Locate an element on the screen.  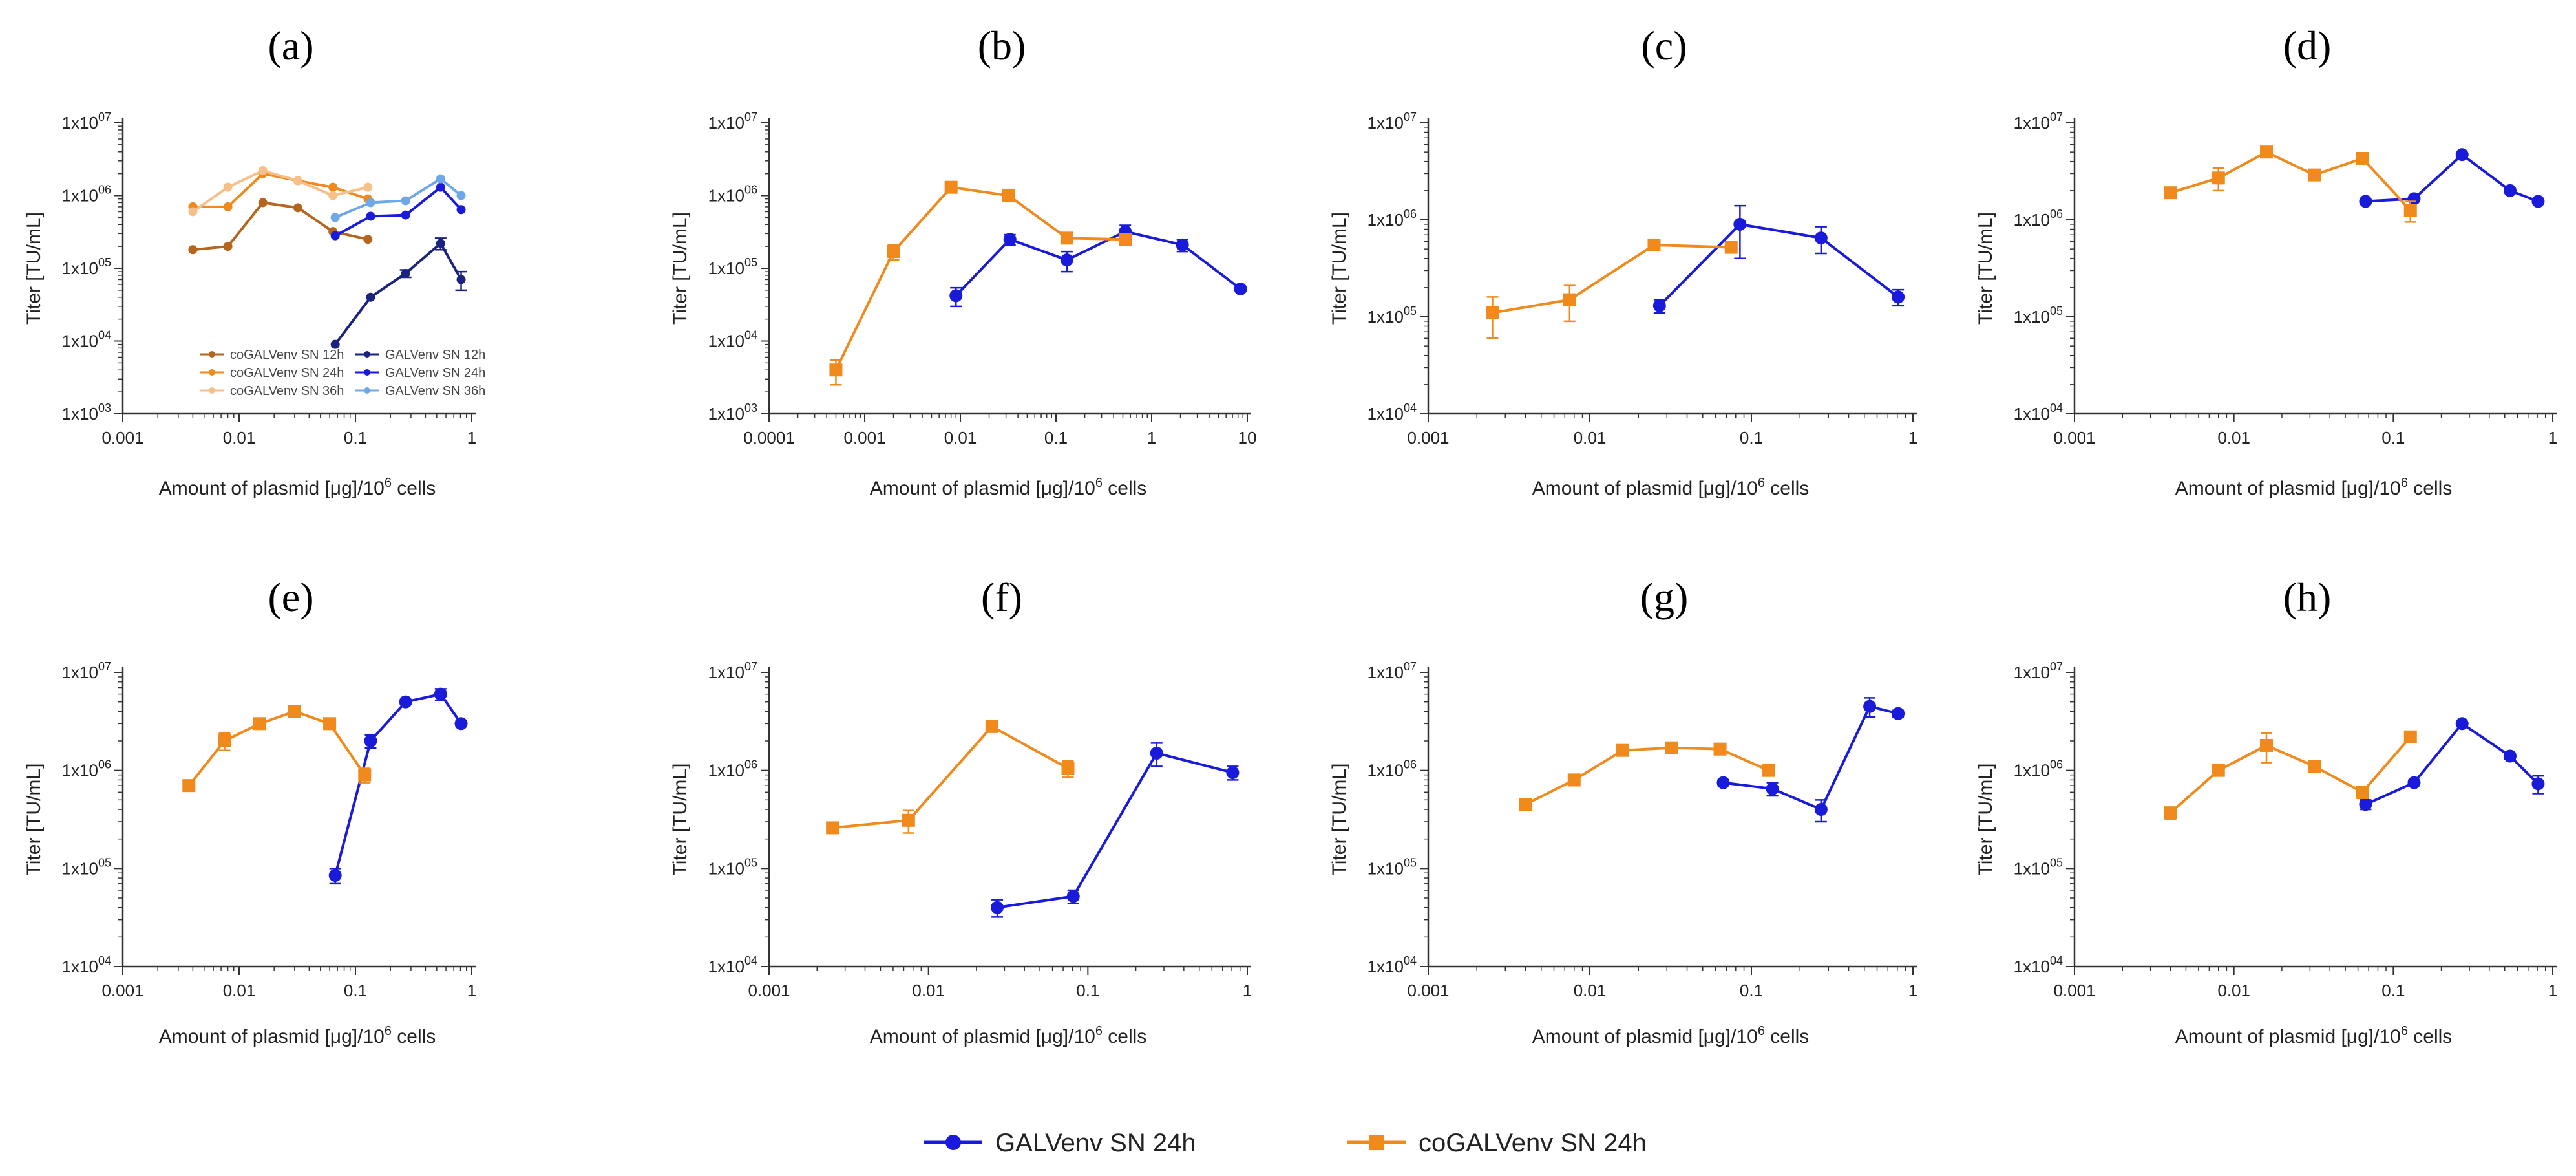
y-tick-label: 1x1006 is located at coordinates (86, 769).